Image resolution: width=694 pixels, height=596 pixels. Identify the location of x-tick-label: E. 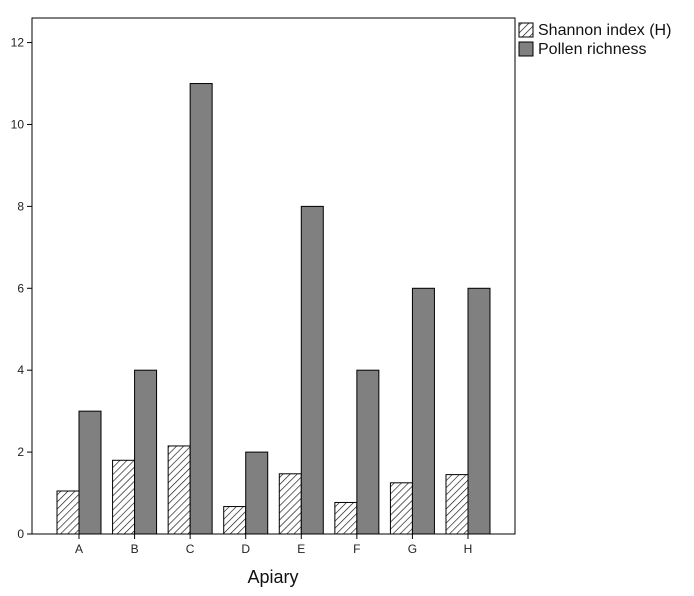
(301, 549).